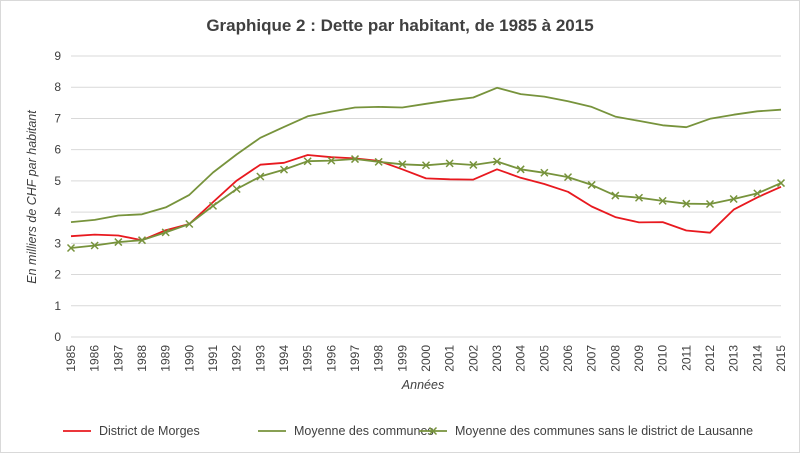 The width and height of the screenshot is (800, 453). I want to click on x-tick-label: 2002, so click(473, 358).